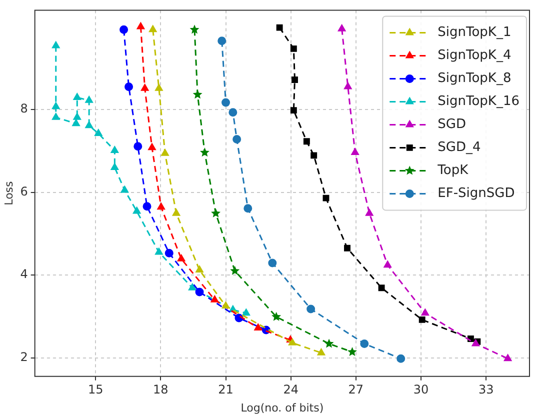  I want to click on legend-label: SGD, so click(452, 124).